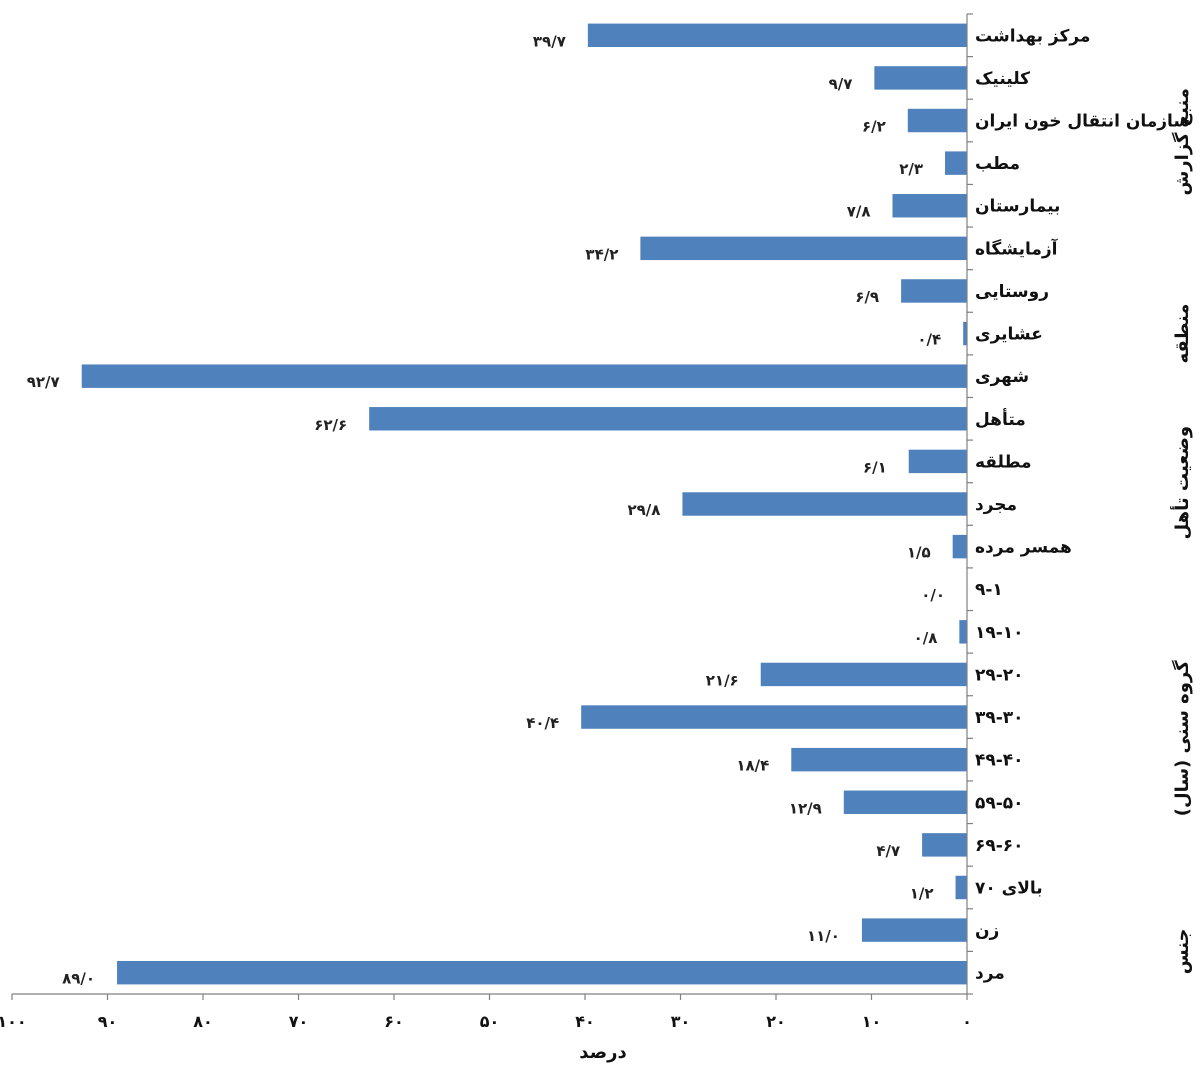  Describe the element at coordinates (1012, 292) in the screenshot. I see `category-label-6: روستایی` at that location.